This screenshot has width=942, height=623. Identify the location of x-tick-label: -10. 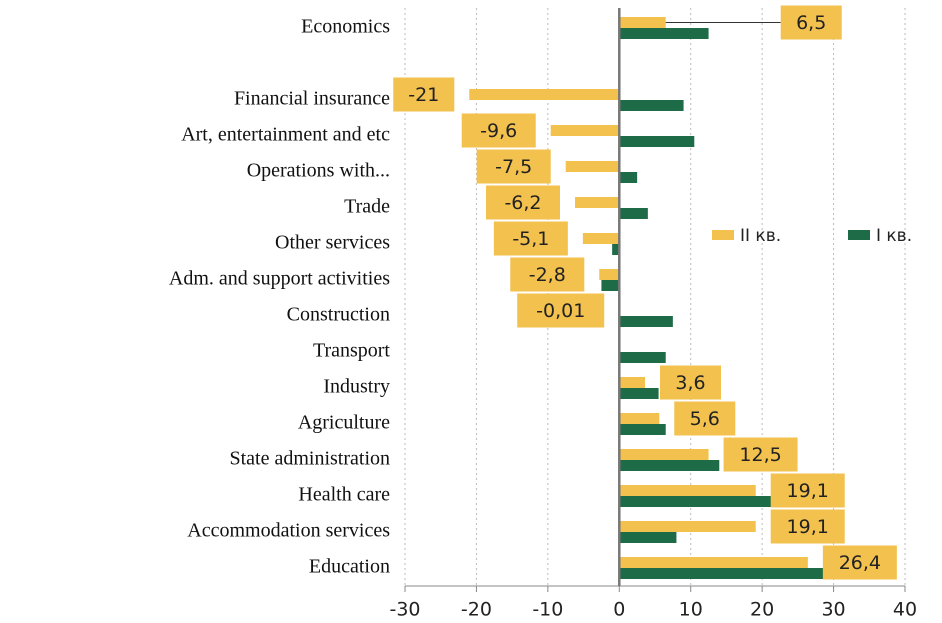
(547, 610).